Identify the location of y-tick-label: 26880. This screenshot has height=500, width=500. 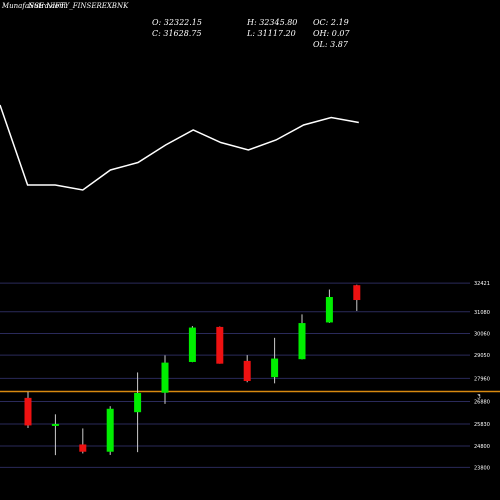
(482, 403).